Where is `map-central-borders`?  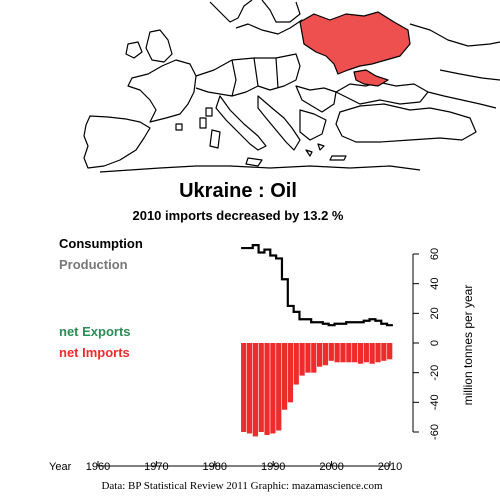 map-central-borders is located at coordinates (248, 75).